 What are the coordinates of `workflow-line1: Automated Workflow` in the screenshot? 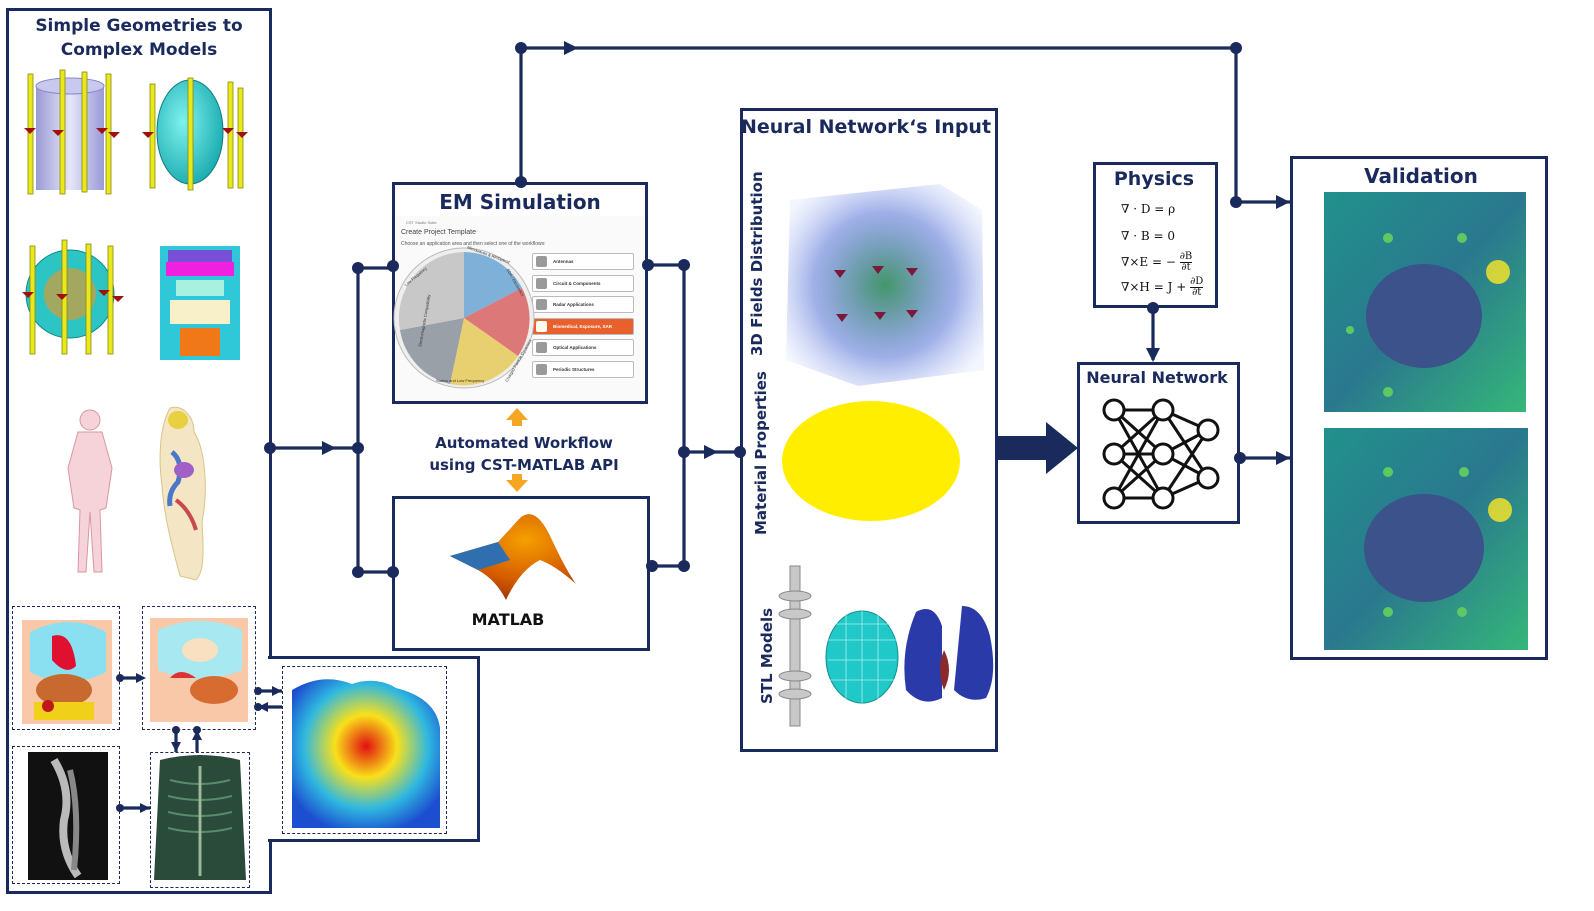 It's located at (524, 443).